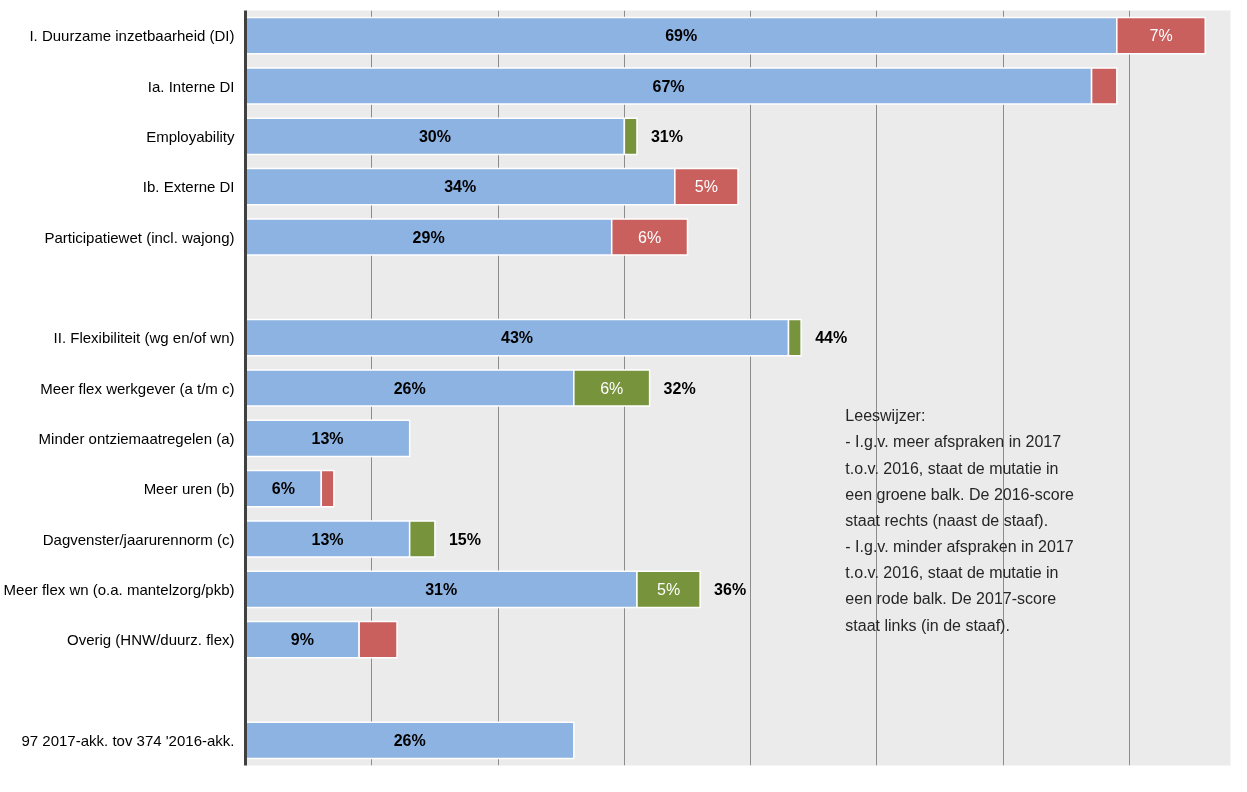  What do you see at coordinates (428, 237) in the screenshot?
I see `data-label: 29%` at bounding box center [428, 237].